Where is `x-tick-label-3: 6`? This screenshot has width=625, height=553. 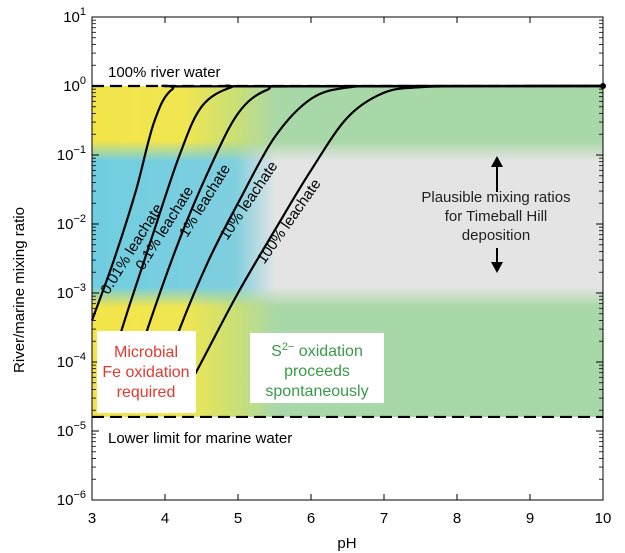
x-tick-label-3: 6 is located at coordinates (311, 518).